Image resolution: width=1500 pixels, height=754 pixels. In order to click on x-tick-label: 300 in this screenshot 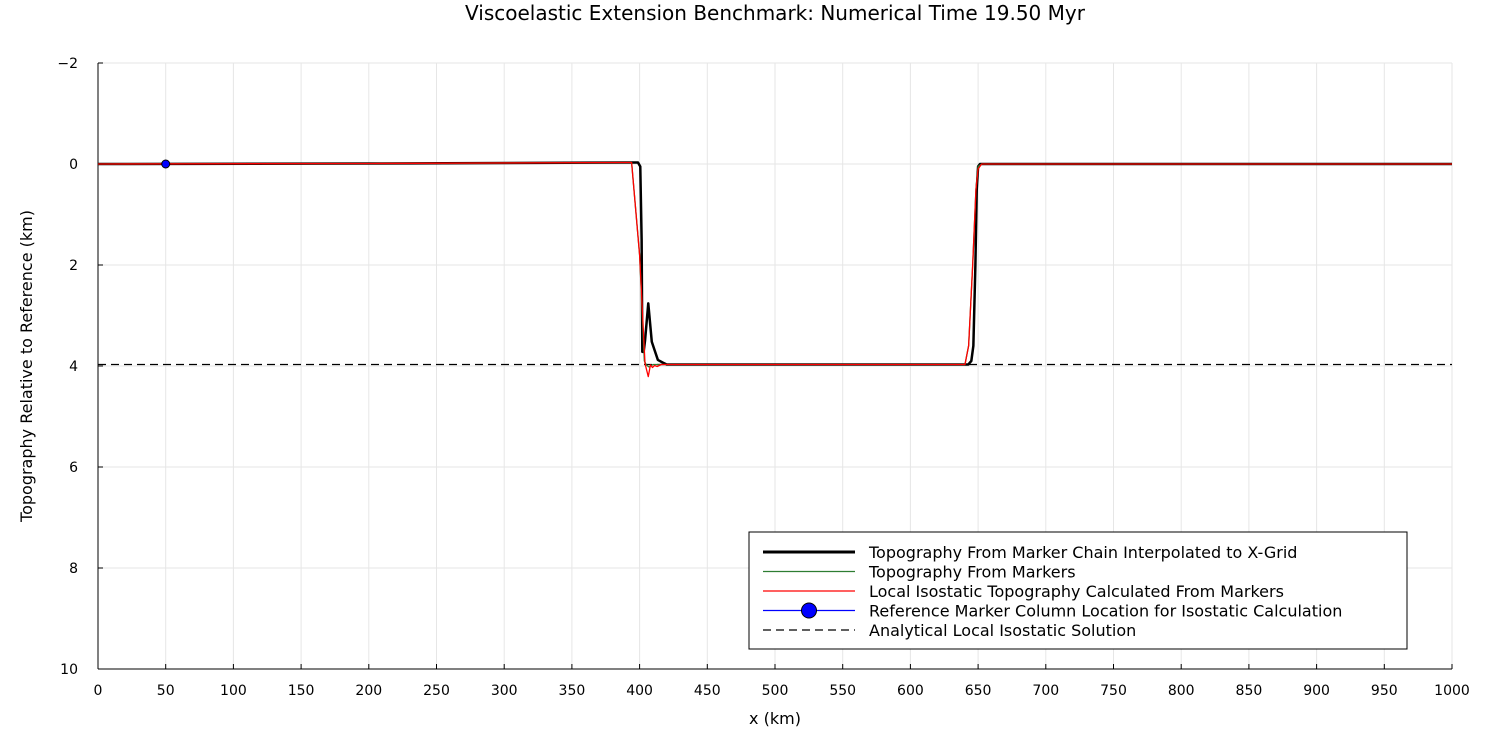, I will do `click(504, 691)`.